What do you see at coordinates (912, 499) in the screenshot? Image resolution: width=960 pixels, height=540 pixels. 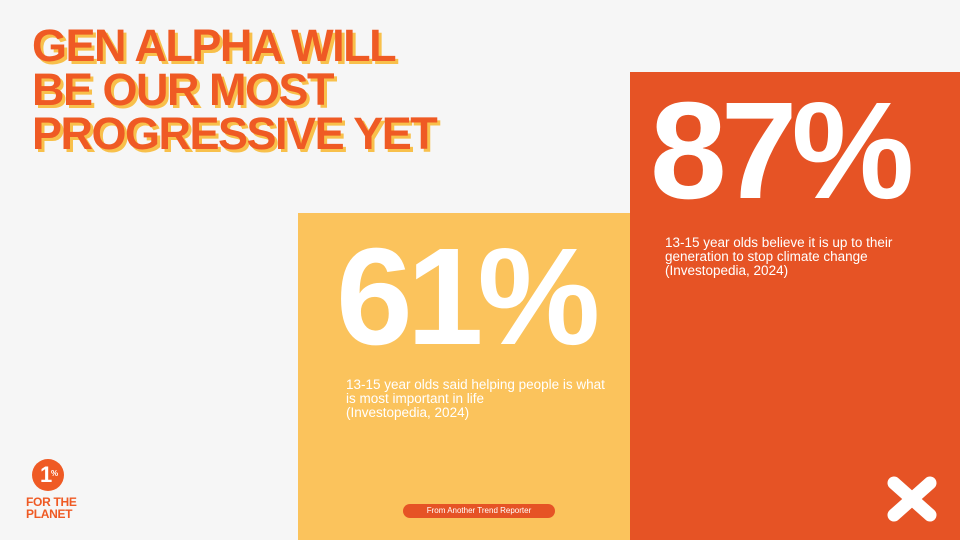 I see `close-icon` at bounding box center [912, 499].